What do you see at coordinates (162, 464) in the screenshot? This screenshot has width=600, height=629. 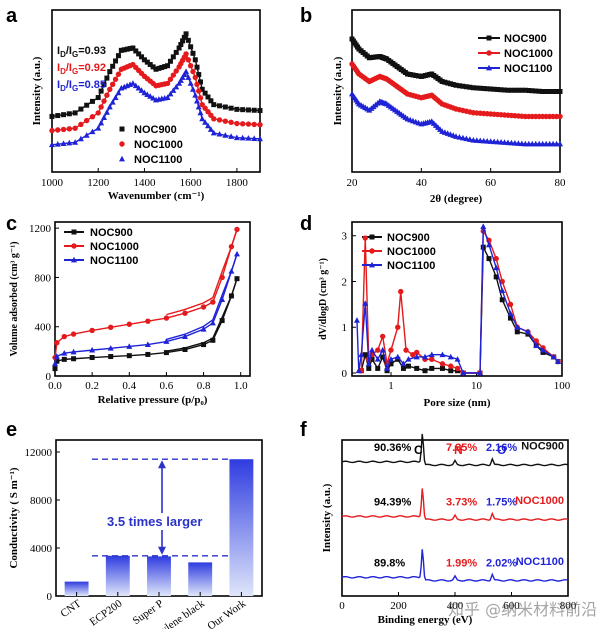 I see `ratio-arrow-head-up` at bounding box center [162, 464].